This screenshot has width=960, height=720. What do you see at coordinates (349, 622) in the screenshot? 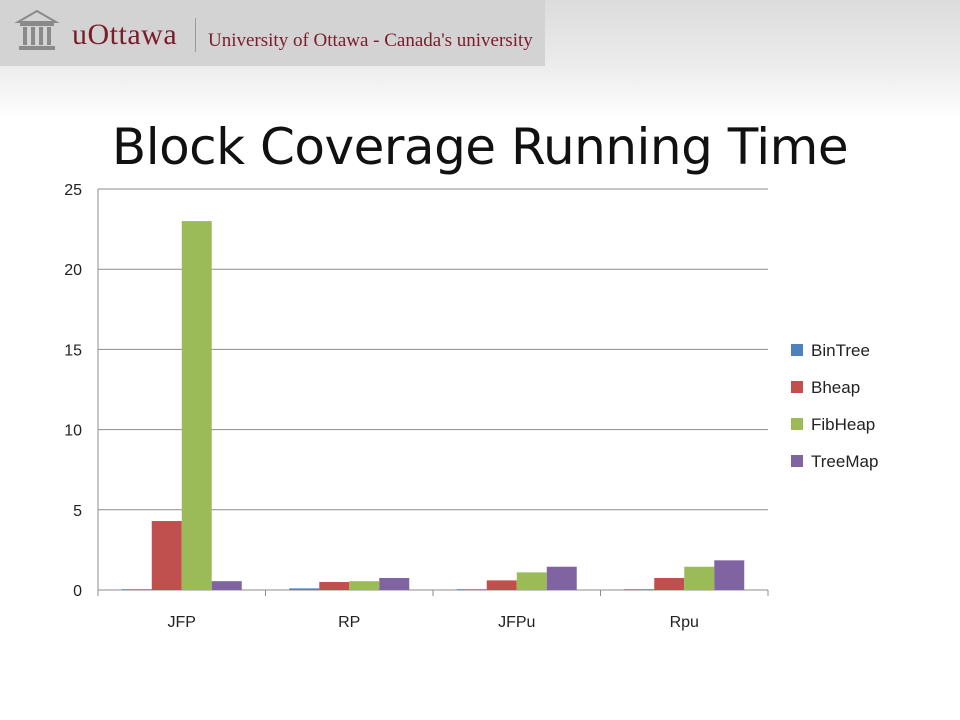
I see `x-tick-label: RP` at bounding box center [349, 622].